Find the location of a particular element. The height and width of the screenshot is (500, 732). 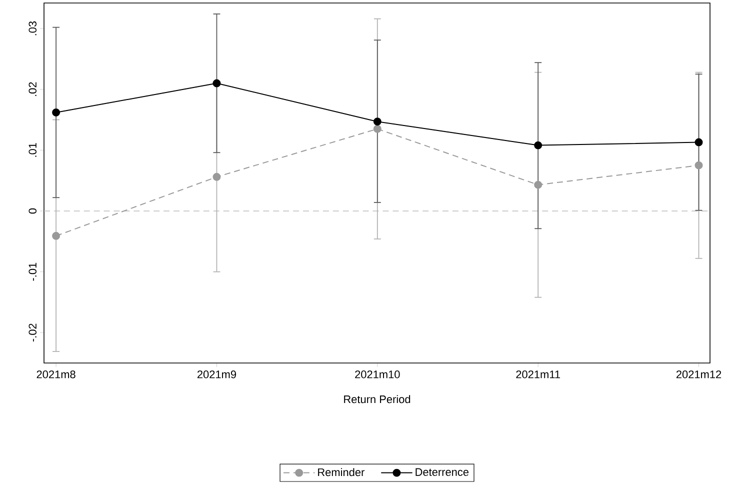

y-tick-label: 0 is located at coordinates (32, 211).